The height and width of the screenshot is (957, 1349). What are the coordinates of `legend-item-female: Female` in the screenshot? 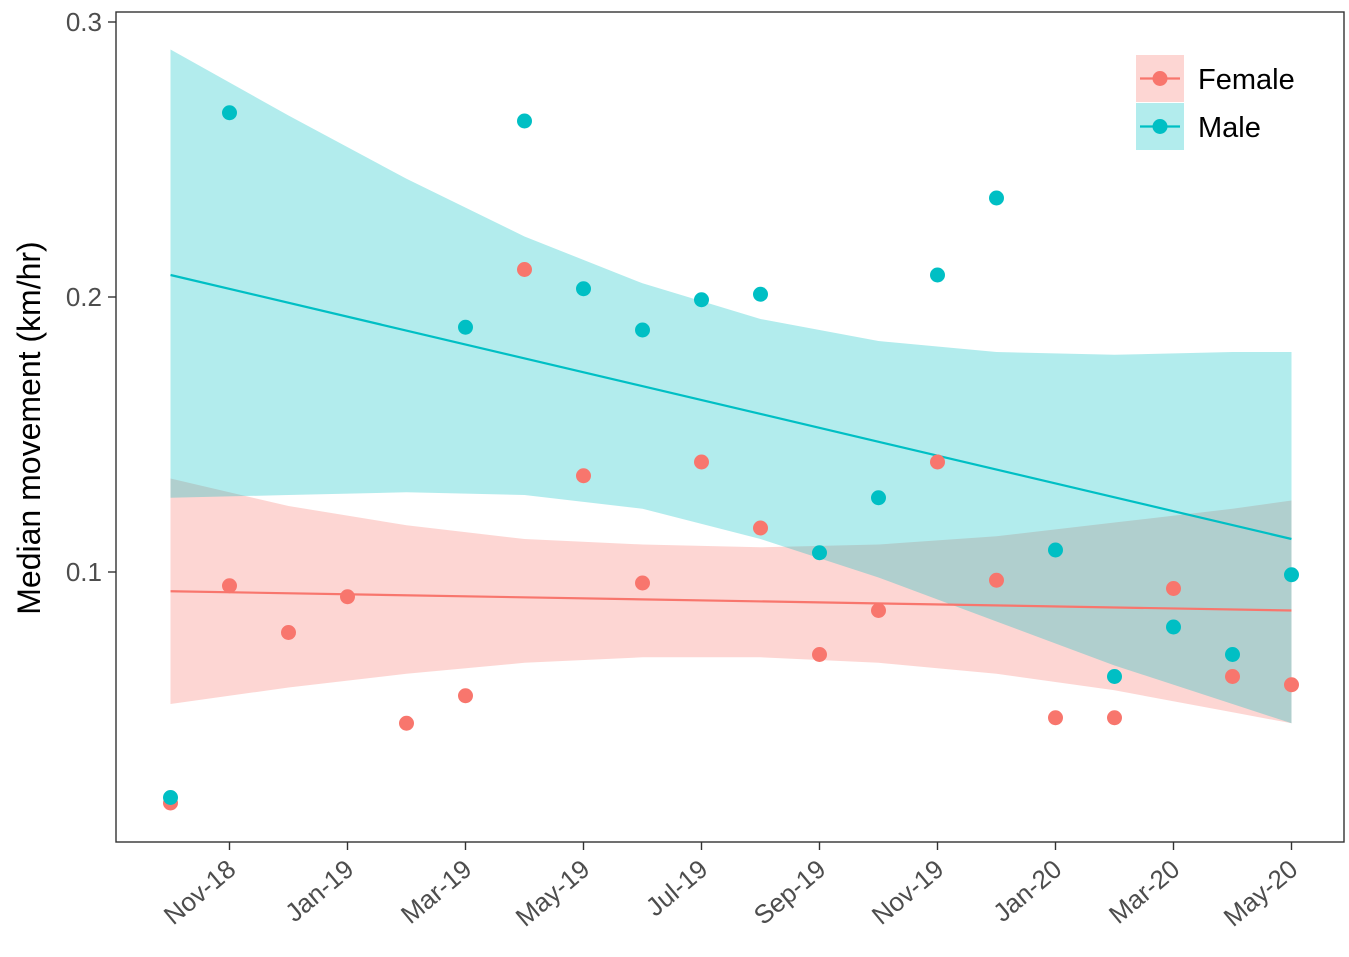 It's located at (1215, 78).